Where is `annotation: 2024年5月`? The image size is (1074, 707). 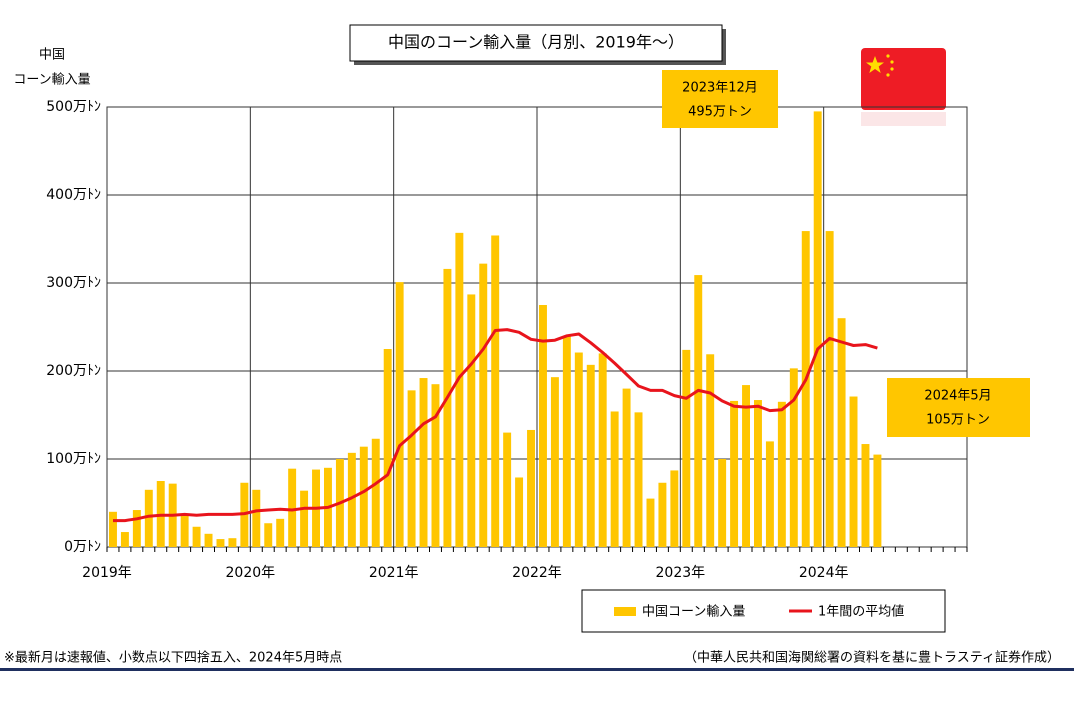
annotation: 2024年5月 is located at coordinates (957, 396).